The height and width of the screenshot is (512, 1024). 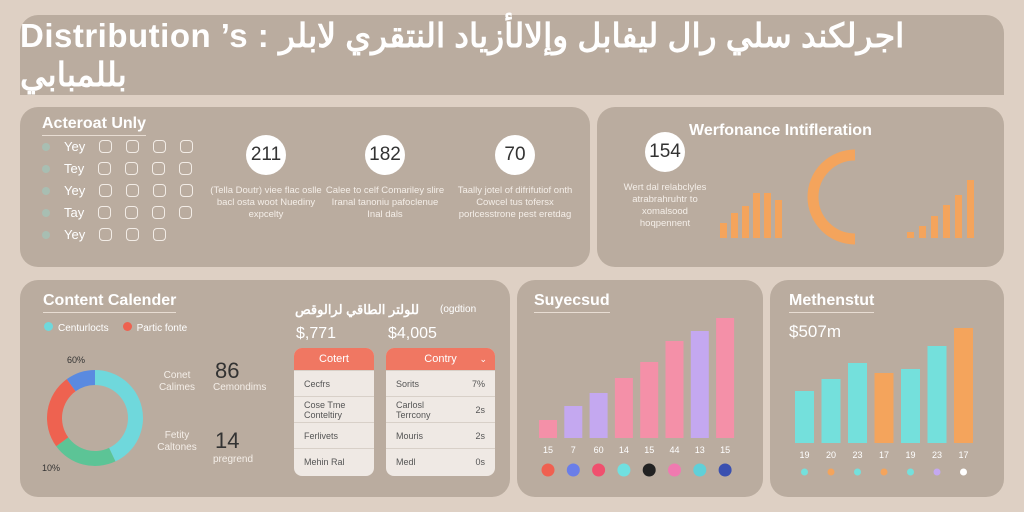 I want to click on callout-sub: Cemondims, so click(x=240, y=387).